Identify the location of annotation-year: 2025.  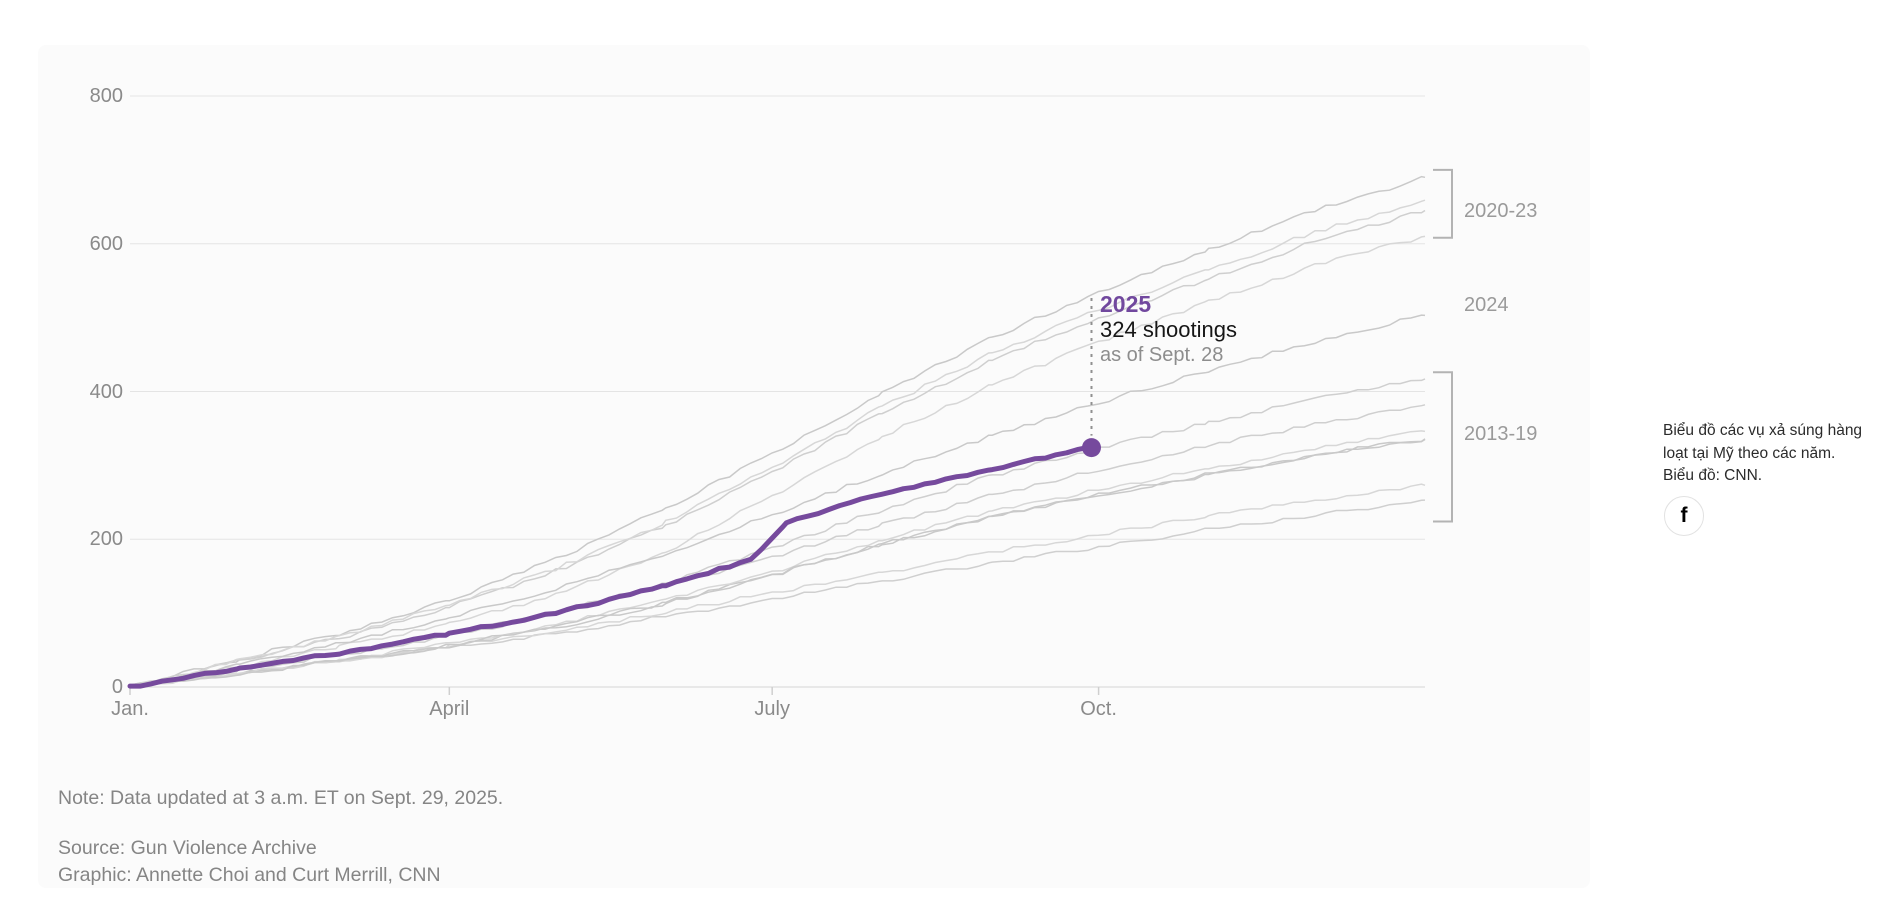
(1126, 304).